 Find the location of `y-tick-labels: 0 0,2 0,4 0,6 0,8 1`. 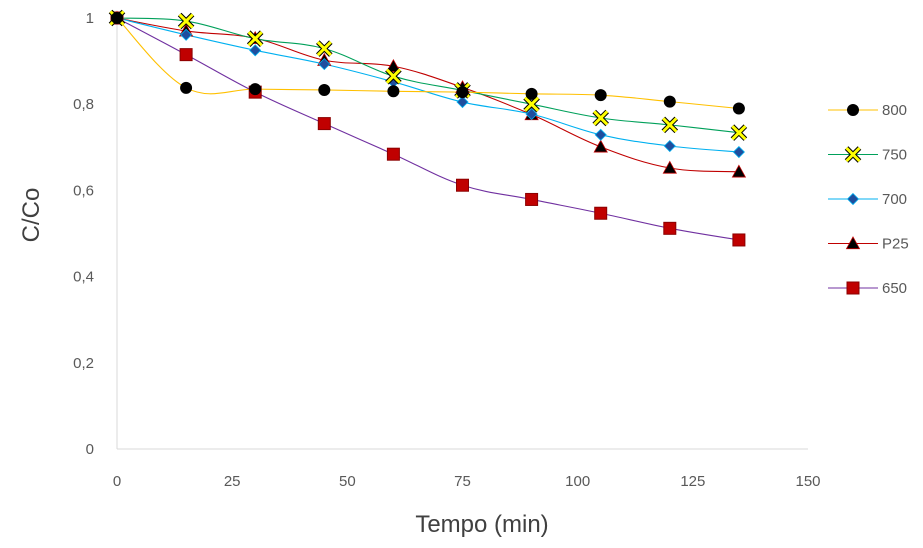

y-tick-labels: 0 0,2 0,4 0,6 0,8 1 is located at coordinates (83, 234).